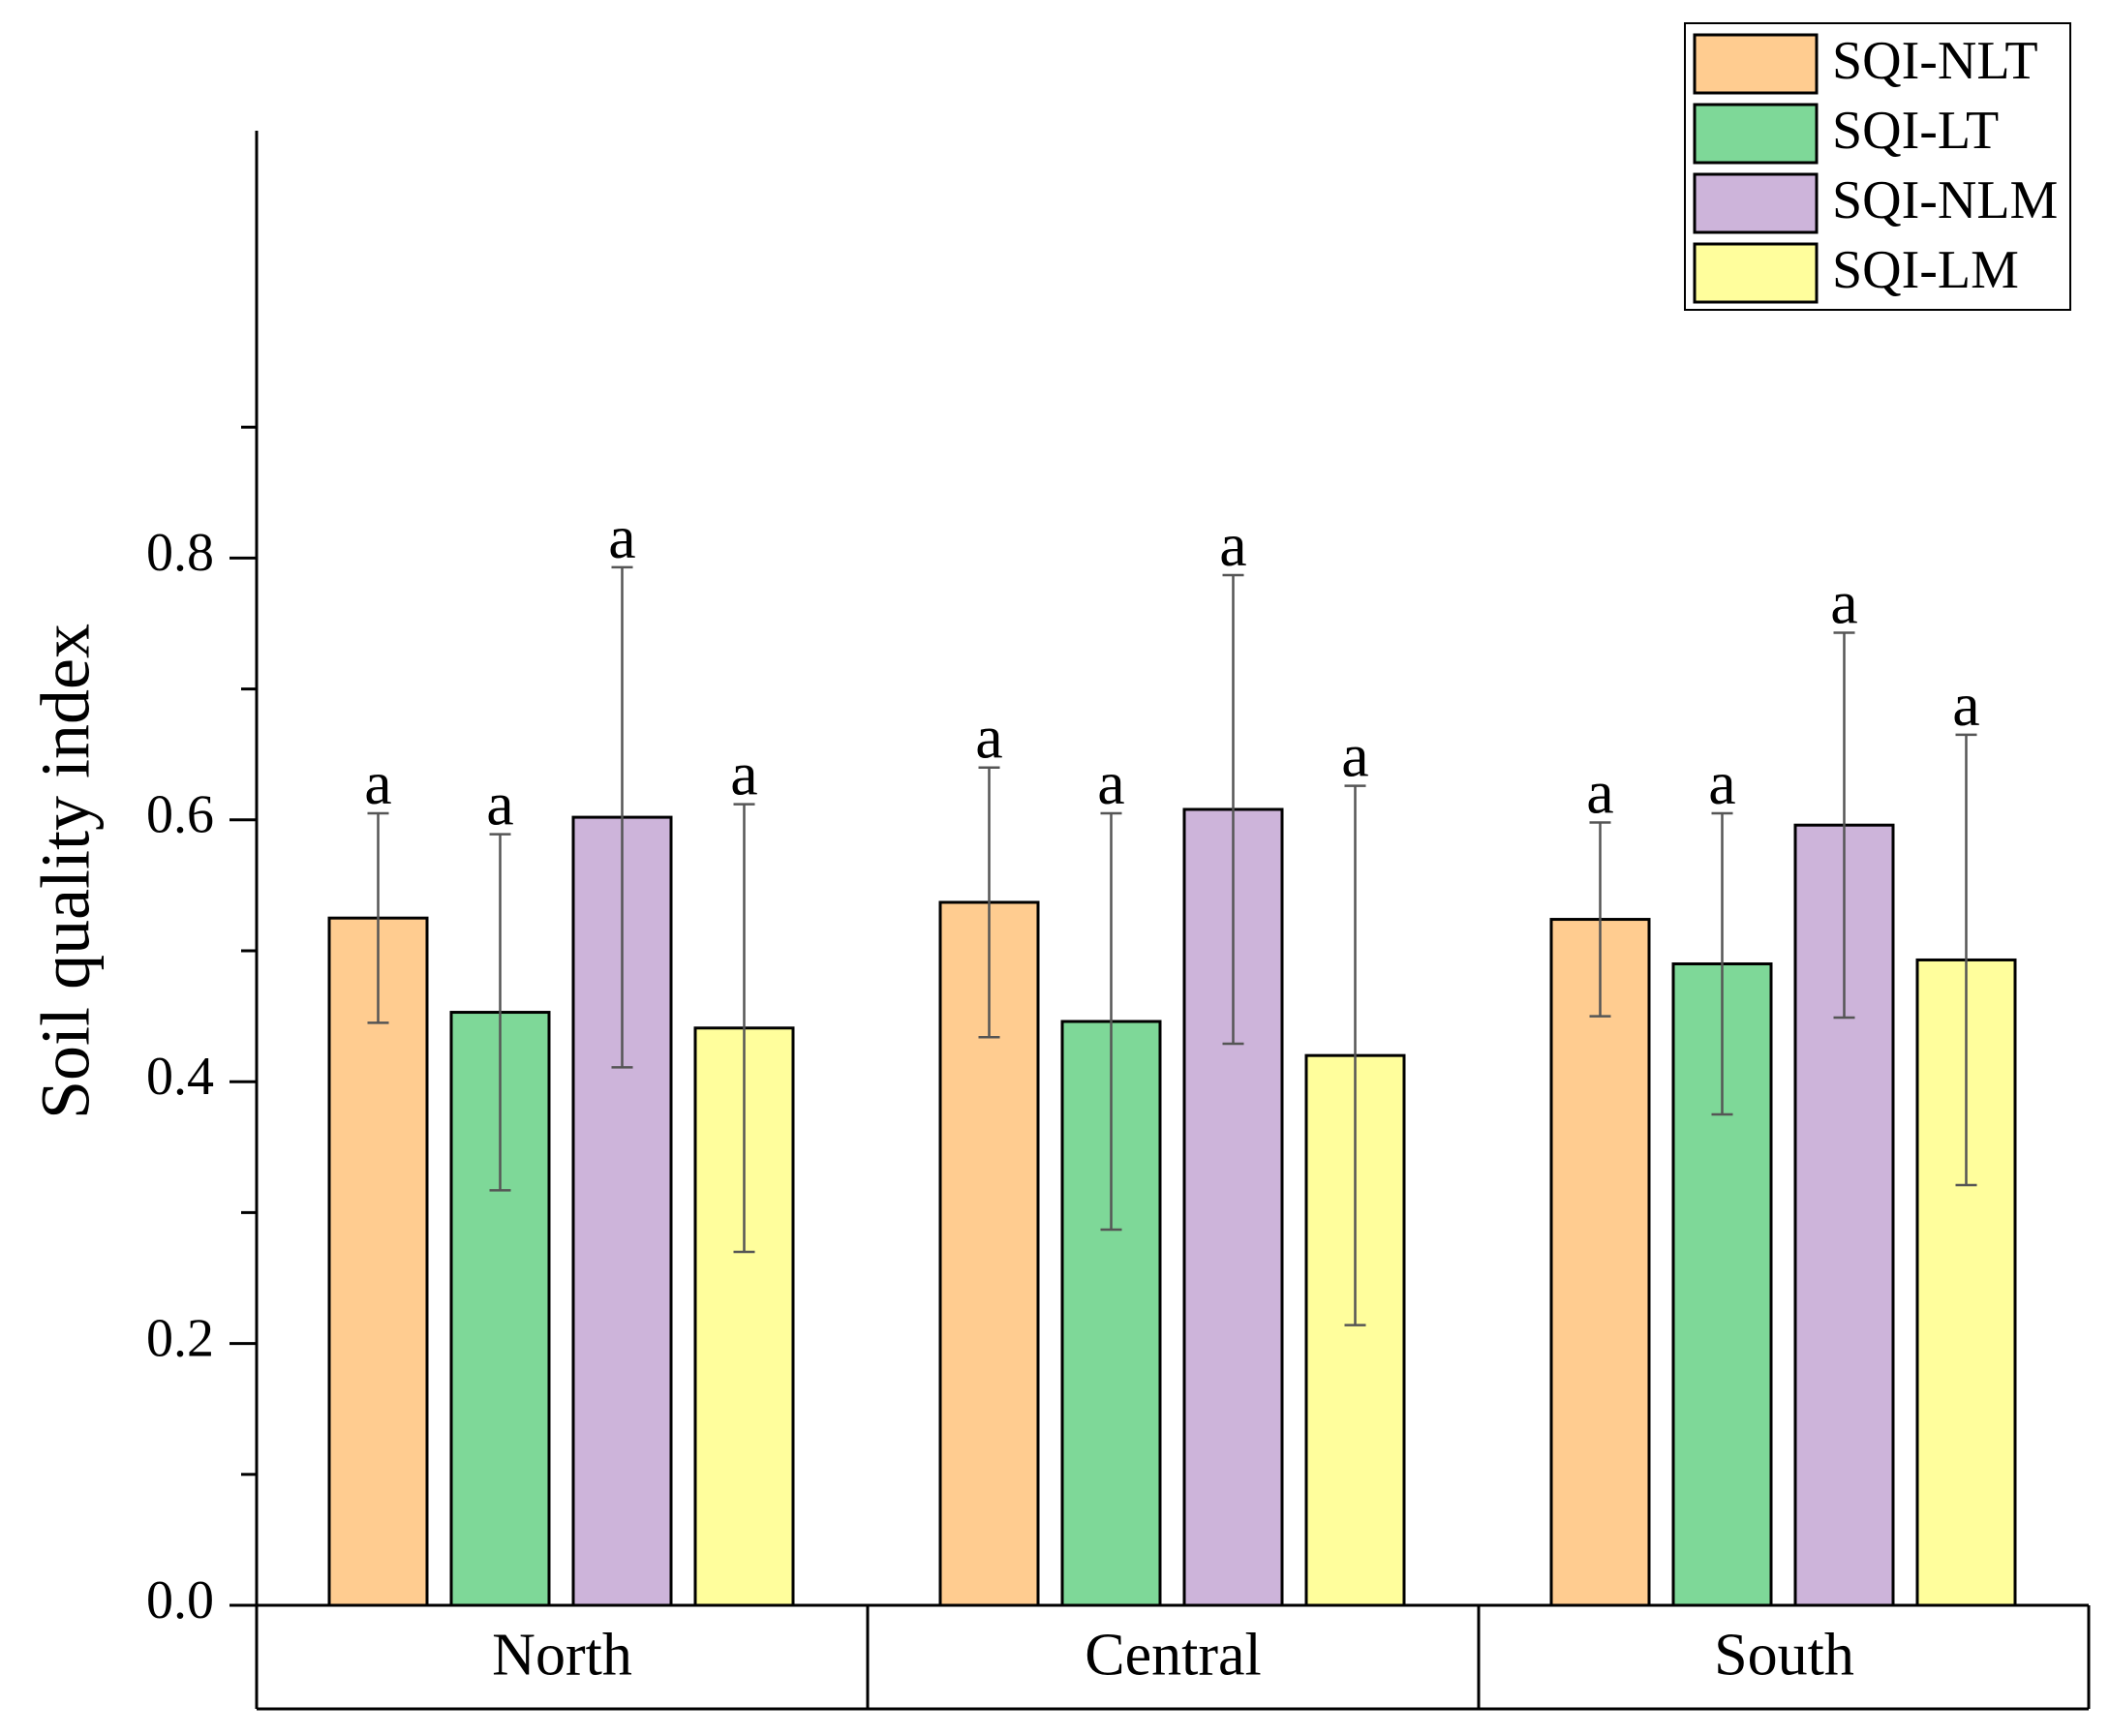 This screenshot has height=1736, width=2110. I want to click on bar-north-sqi-nlt, so click(378, 1261).